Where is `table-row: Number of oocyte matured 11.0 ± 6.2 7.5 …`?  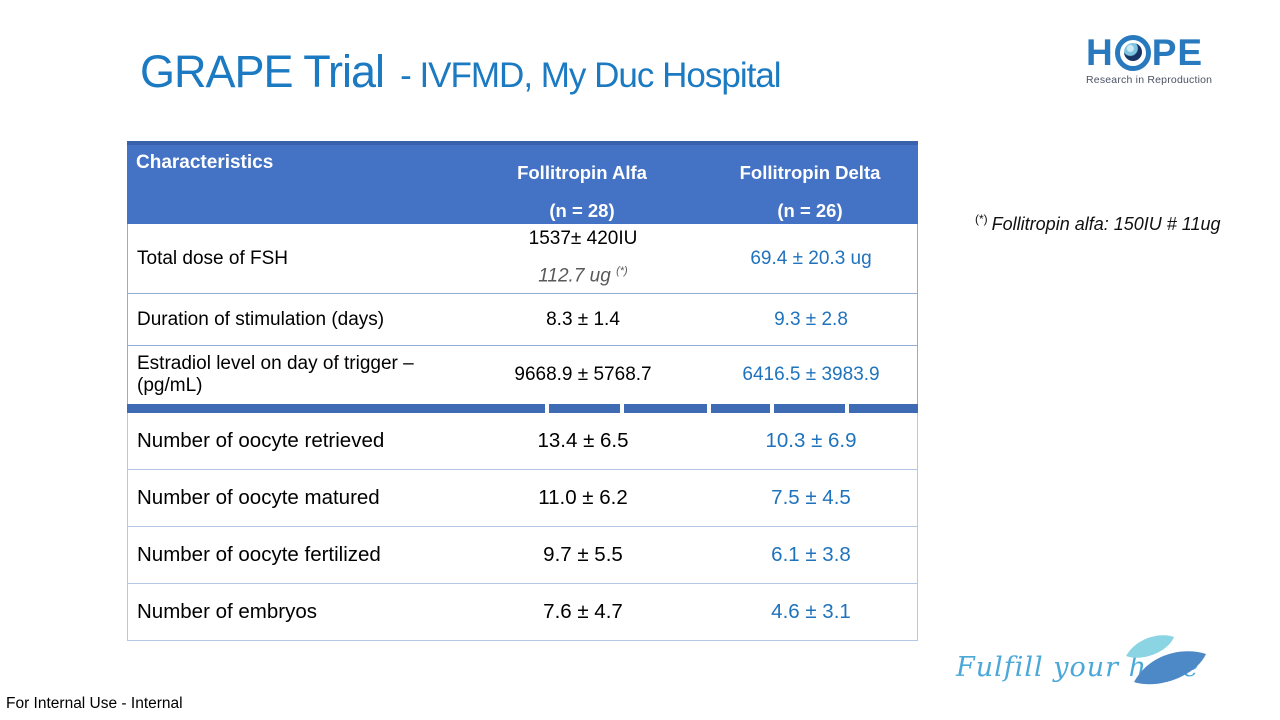 table-row: Number of oocyte matured 11.0 ± 6.2 7.5 … is located at coordinates (522, 498).